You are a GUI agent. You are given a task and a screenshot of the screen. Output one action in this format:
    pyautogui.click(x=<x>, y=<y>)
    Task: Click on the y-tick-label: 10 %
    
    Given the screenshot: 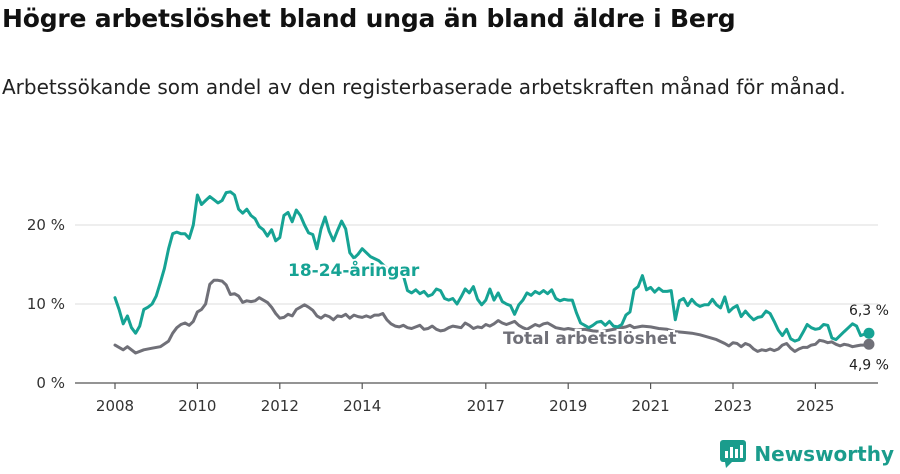 What is the action you would take?
    pyautogui.click(x=46, y=304)
    